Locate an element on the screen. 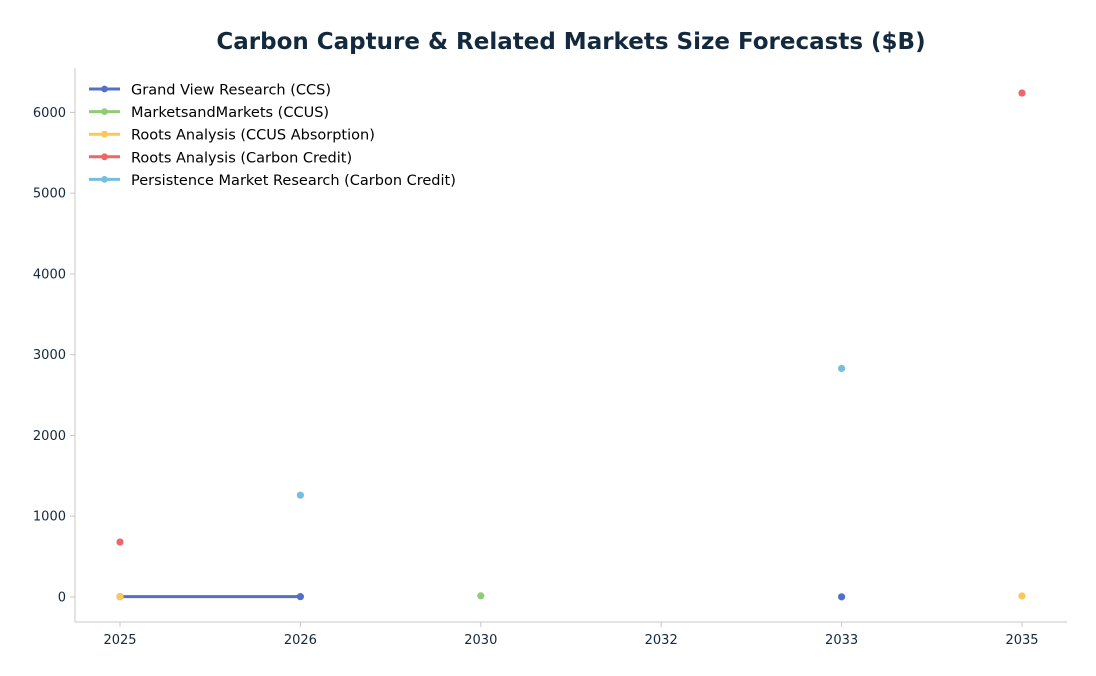  legend-label: Grand View Research (CCS) is located at coordinates (231, 91).